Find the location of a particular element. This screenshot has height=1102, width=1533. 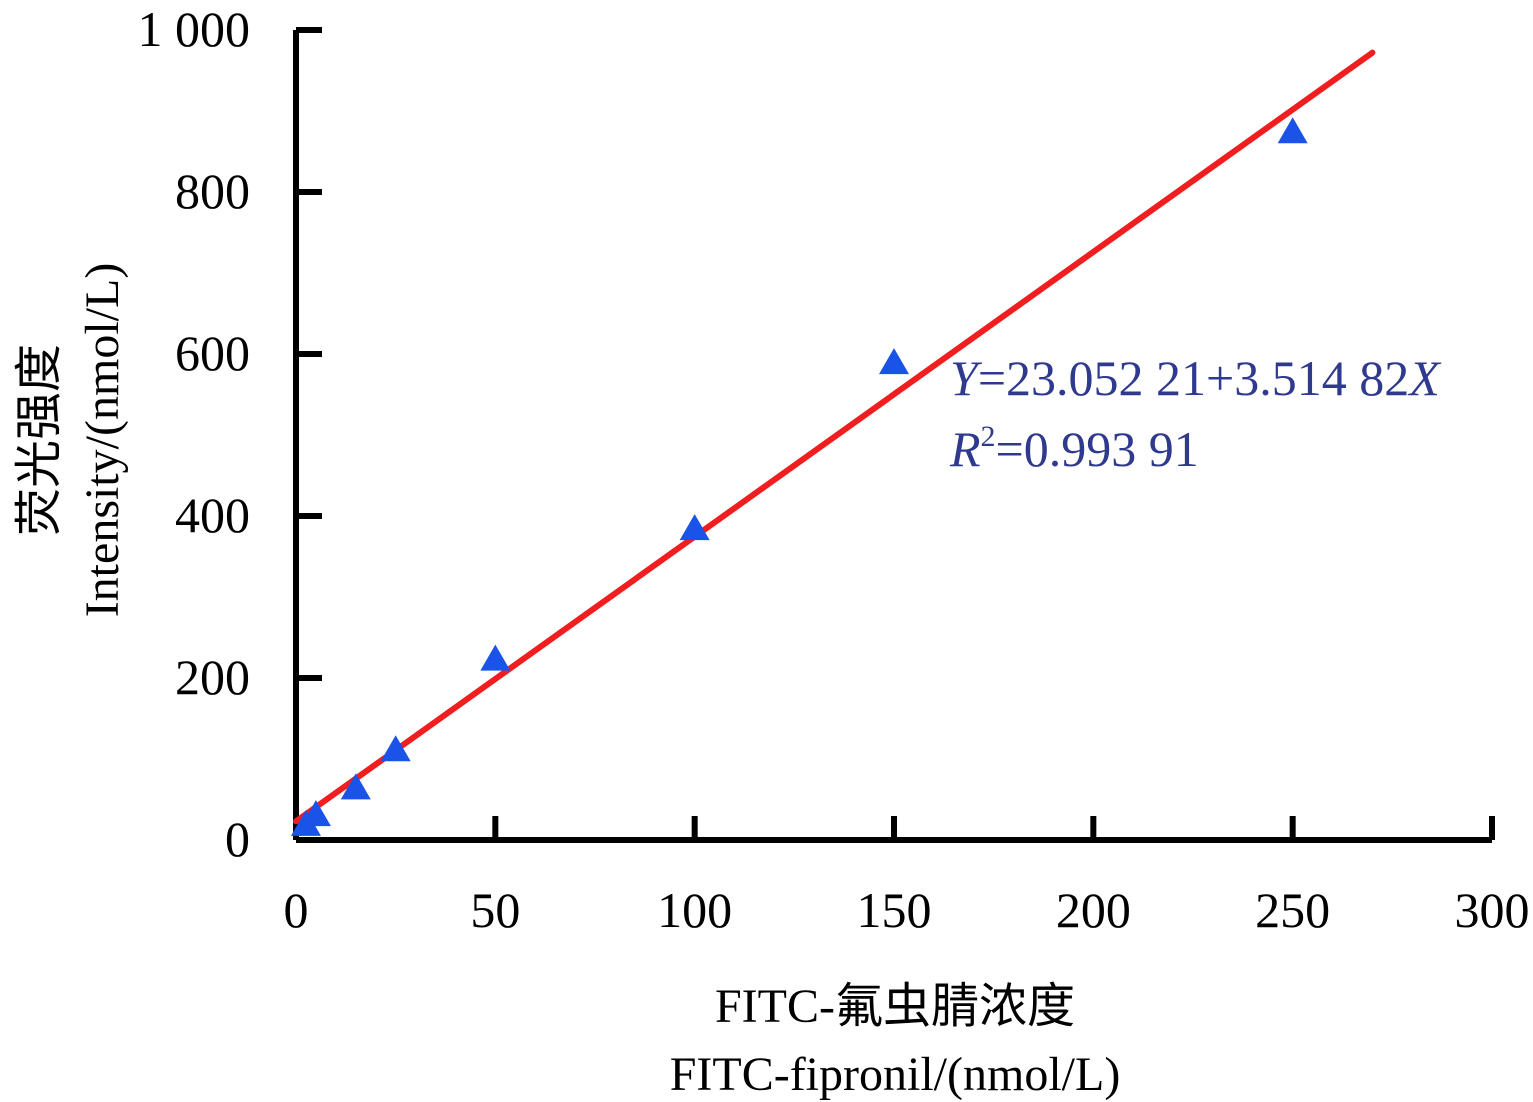

y-tick-label: 0 is located at coordinates (237, 839).